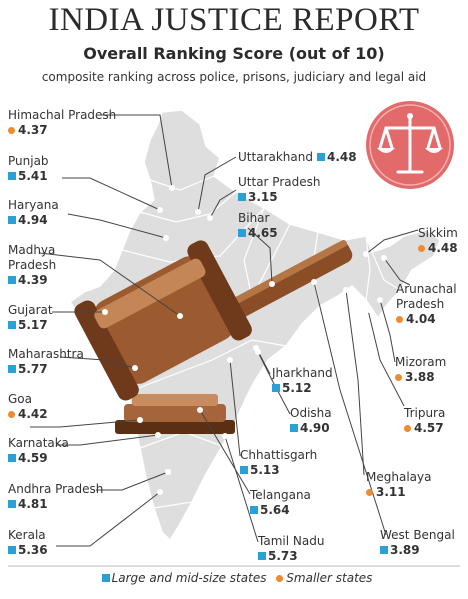  What do you see at coordinates (33, 220) in the screenshot?
I see `state-score: 4.94` at bounding box center [33, 220].